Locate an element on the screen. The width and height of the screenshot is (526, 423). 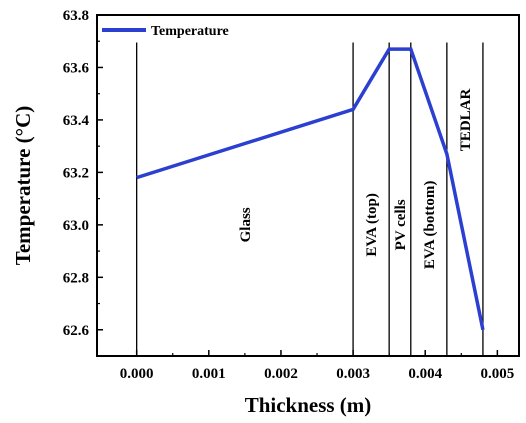
x-axis-title: Thickness (m) is located at coordinates (308, 405).